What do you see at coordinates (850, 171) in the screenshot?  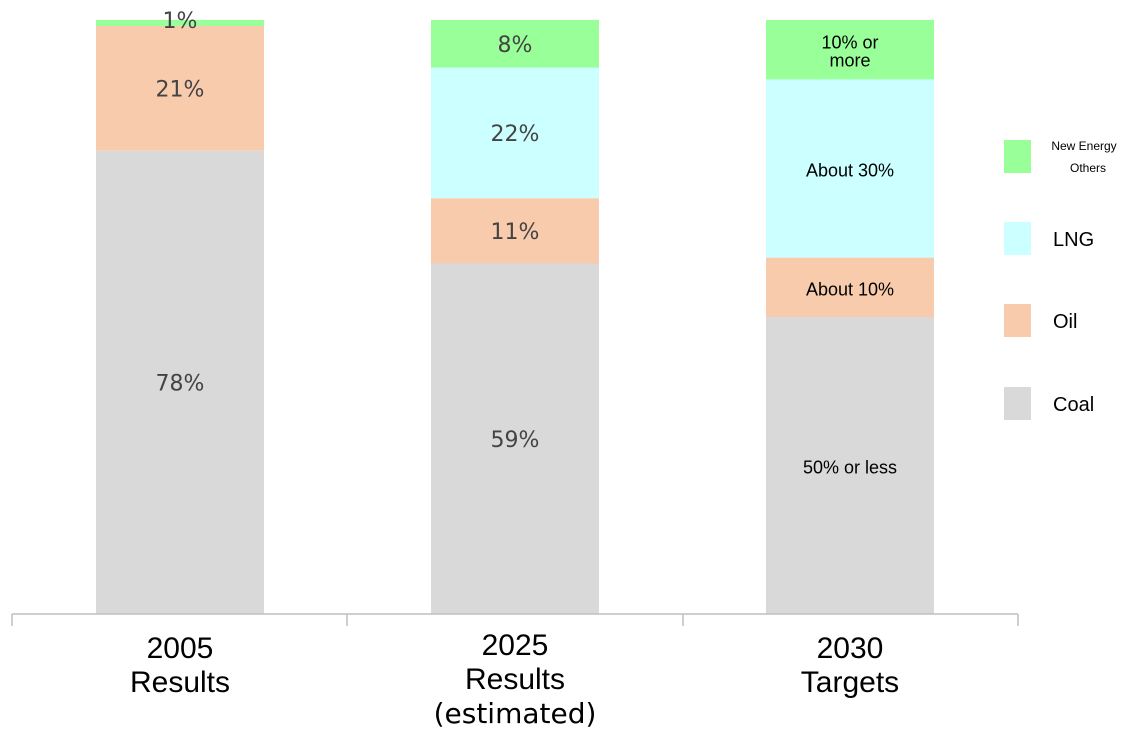 I see `data-label-lng-2: About 30%` at bounding box center [850, 171].